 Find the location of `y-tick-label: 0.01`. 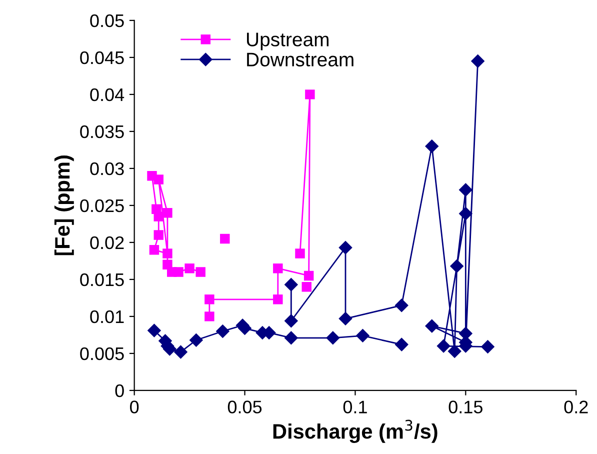

y-tick-label: 0.01 is located at coordinates (107, 317).